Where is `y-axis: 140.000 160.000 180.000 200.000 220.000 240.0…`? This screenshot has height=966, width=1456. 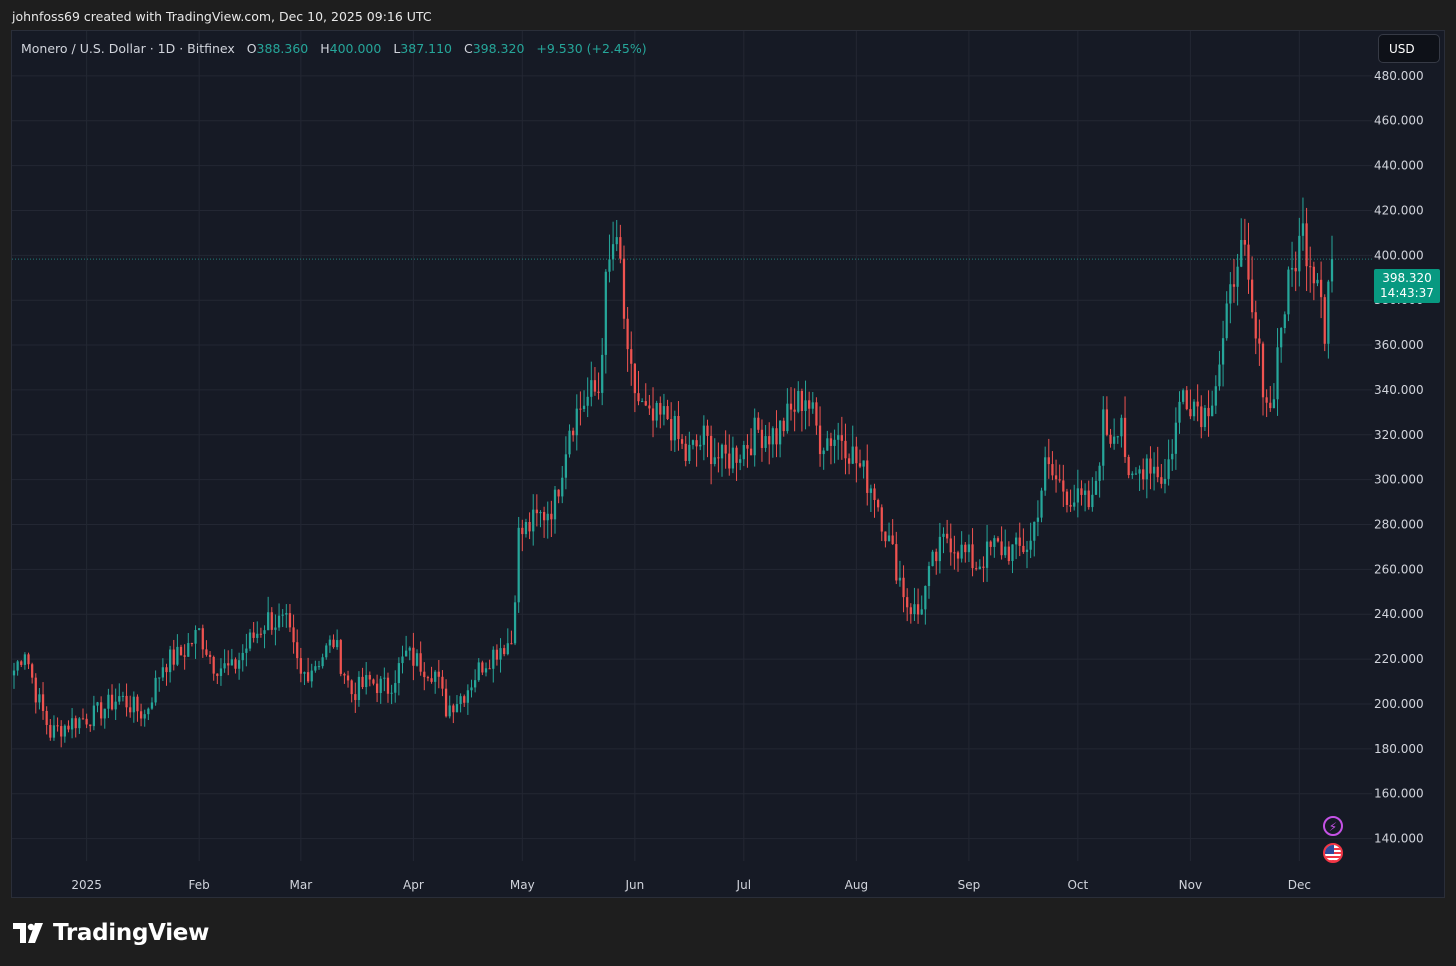
y-axis: 140.000 160.000 180.000 200.000 220.000 240.0… is located at coordinates (1399, 457).